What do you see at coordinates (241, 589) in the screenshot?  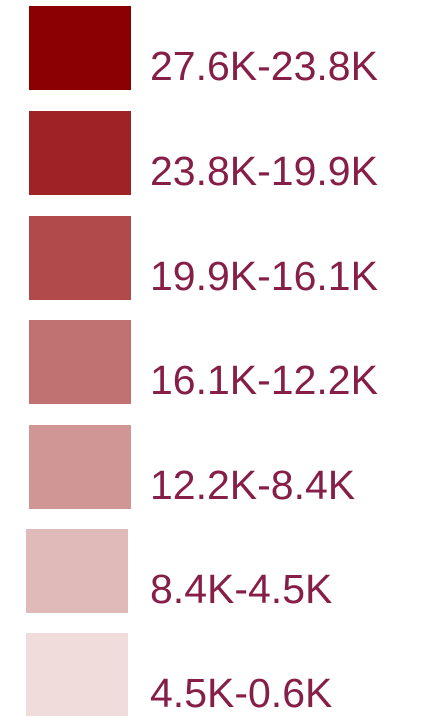 I see `legend-label: 8.4K-4.5K` at bounding box center [241, 589].